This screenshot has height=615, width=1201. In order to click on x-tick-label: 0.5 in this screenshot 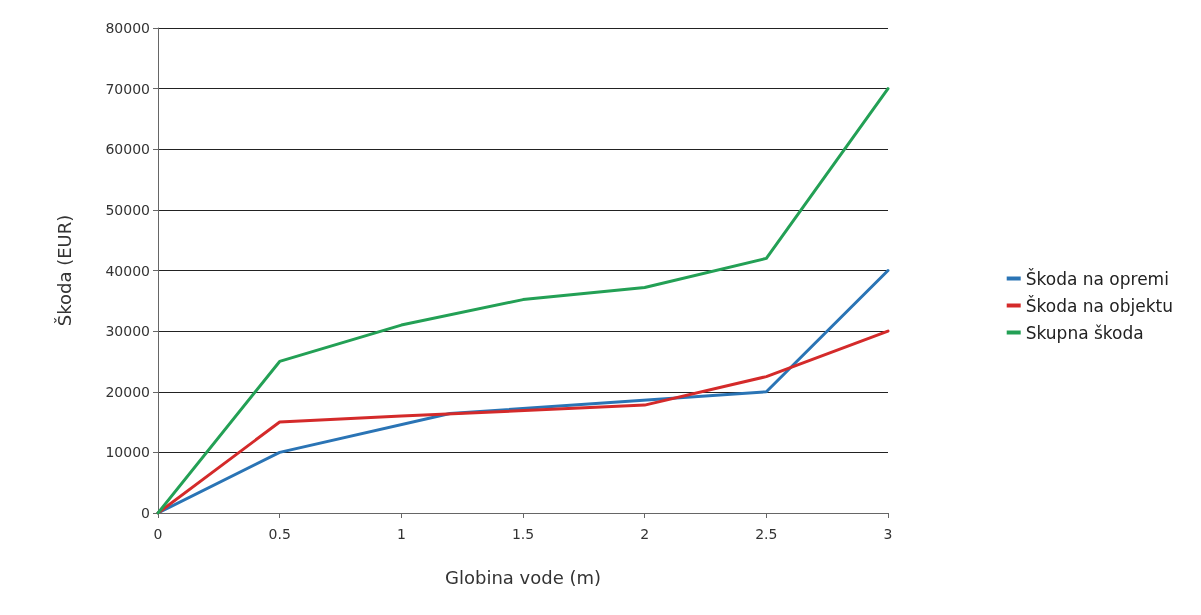, I will do `click(279, 534)`.